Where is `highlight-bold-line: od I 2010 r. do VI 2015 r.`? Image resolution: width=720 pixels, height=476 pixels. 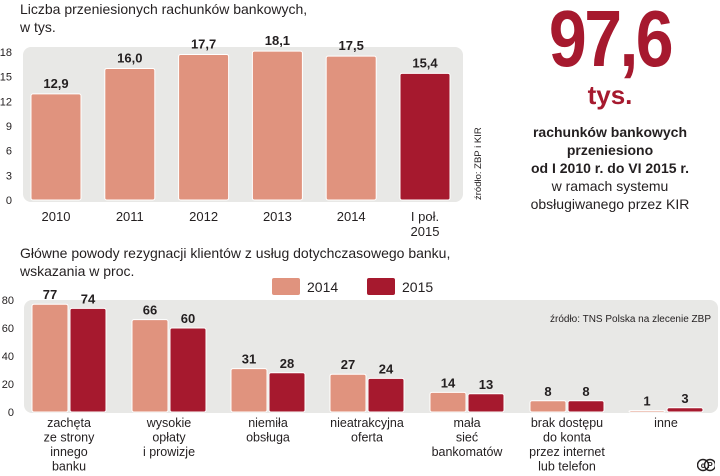 highlight-bold-line: od I 2010 r. do VI 2015 r. is located at coordinates (610, 168).